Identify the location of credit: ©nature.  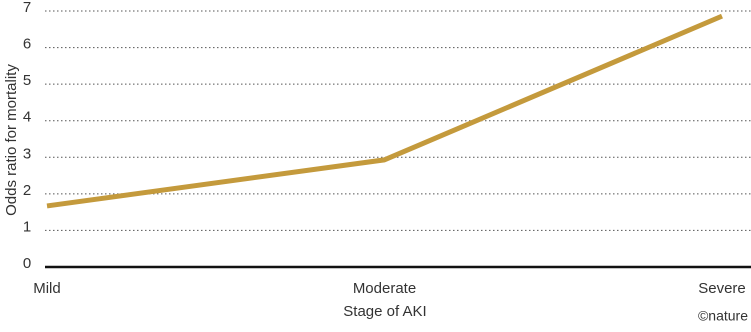
(723, 316).